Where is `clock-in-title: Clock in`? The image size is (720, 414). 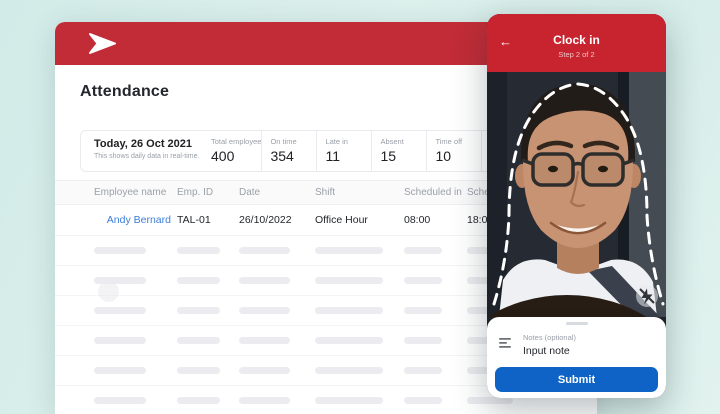 clock-in-title: Clock in is located at coordinates (576, 40).